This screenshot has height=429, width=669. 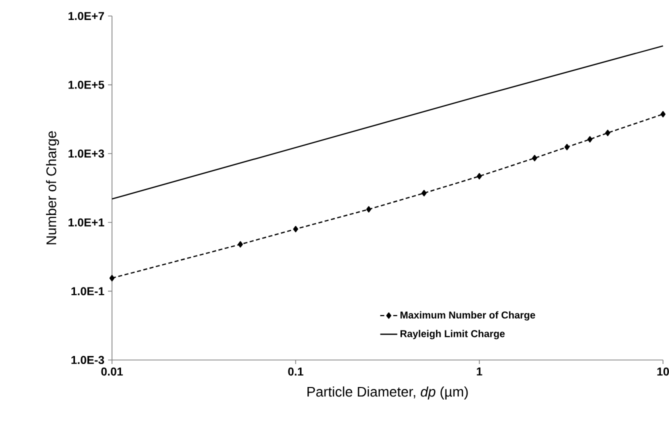 What do you see at coordinates (468, 316) in the screenshot?
I see `legend-label: Maximum Number of Charge` at bounding box center [468, 316].